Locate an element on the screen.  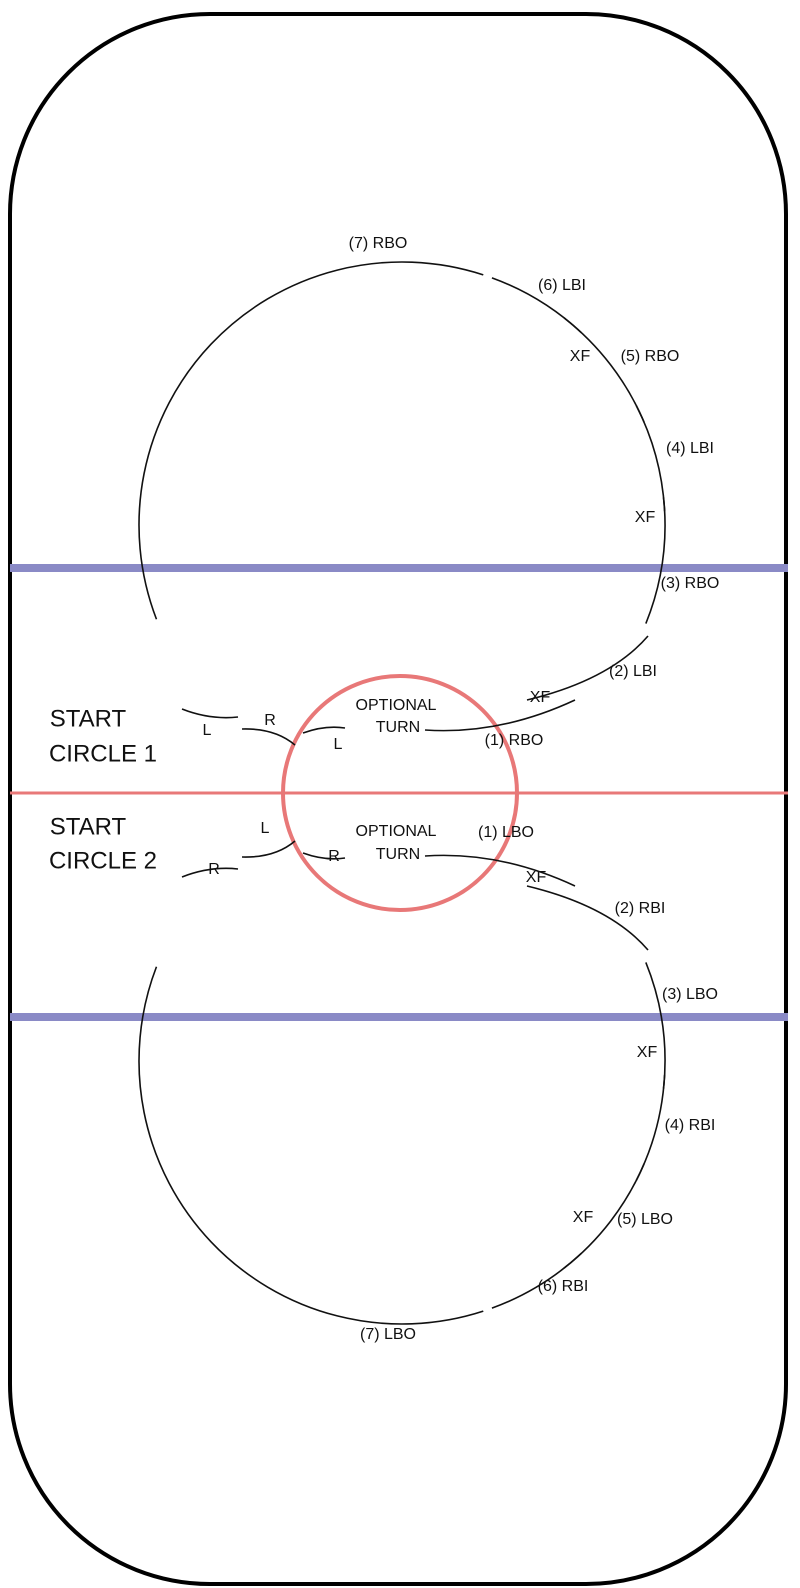
edge-label: (2) RBI is located at coordinates (640, 908).